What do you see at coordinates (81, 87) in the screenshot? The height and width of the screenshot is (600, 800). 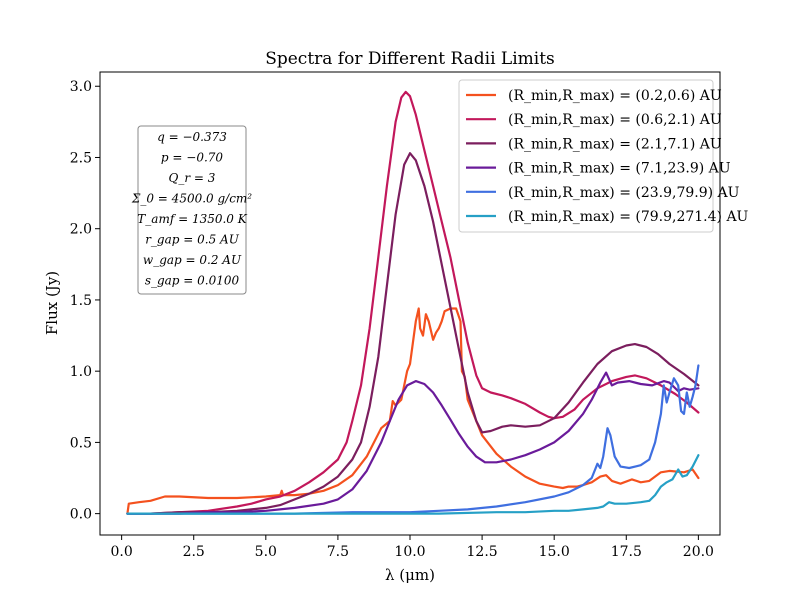 I see `y-tick-label: 3.0` at bounding box center [81, 87].